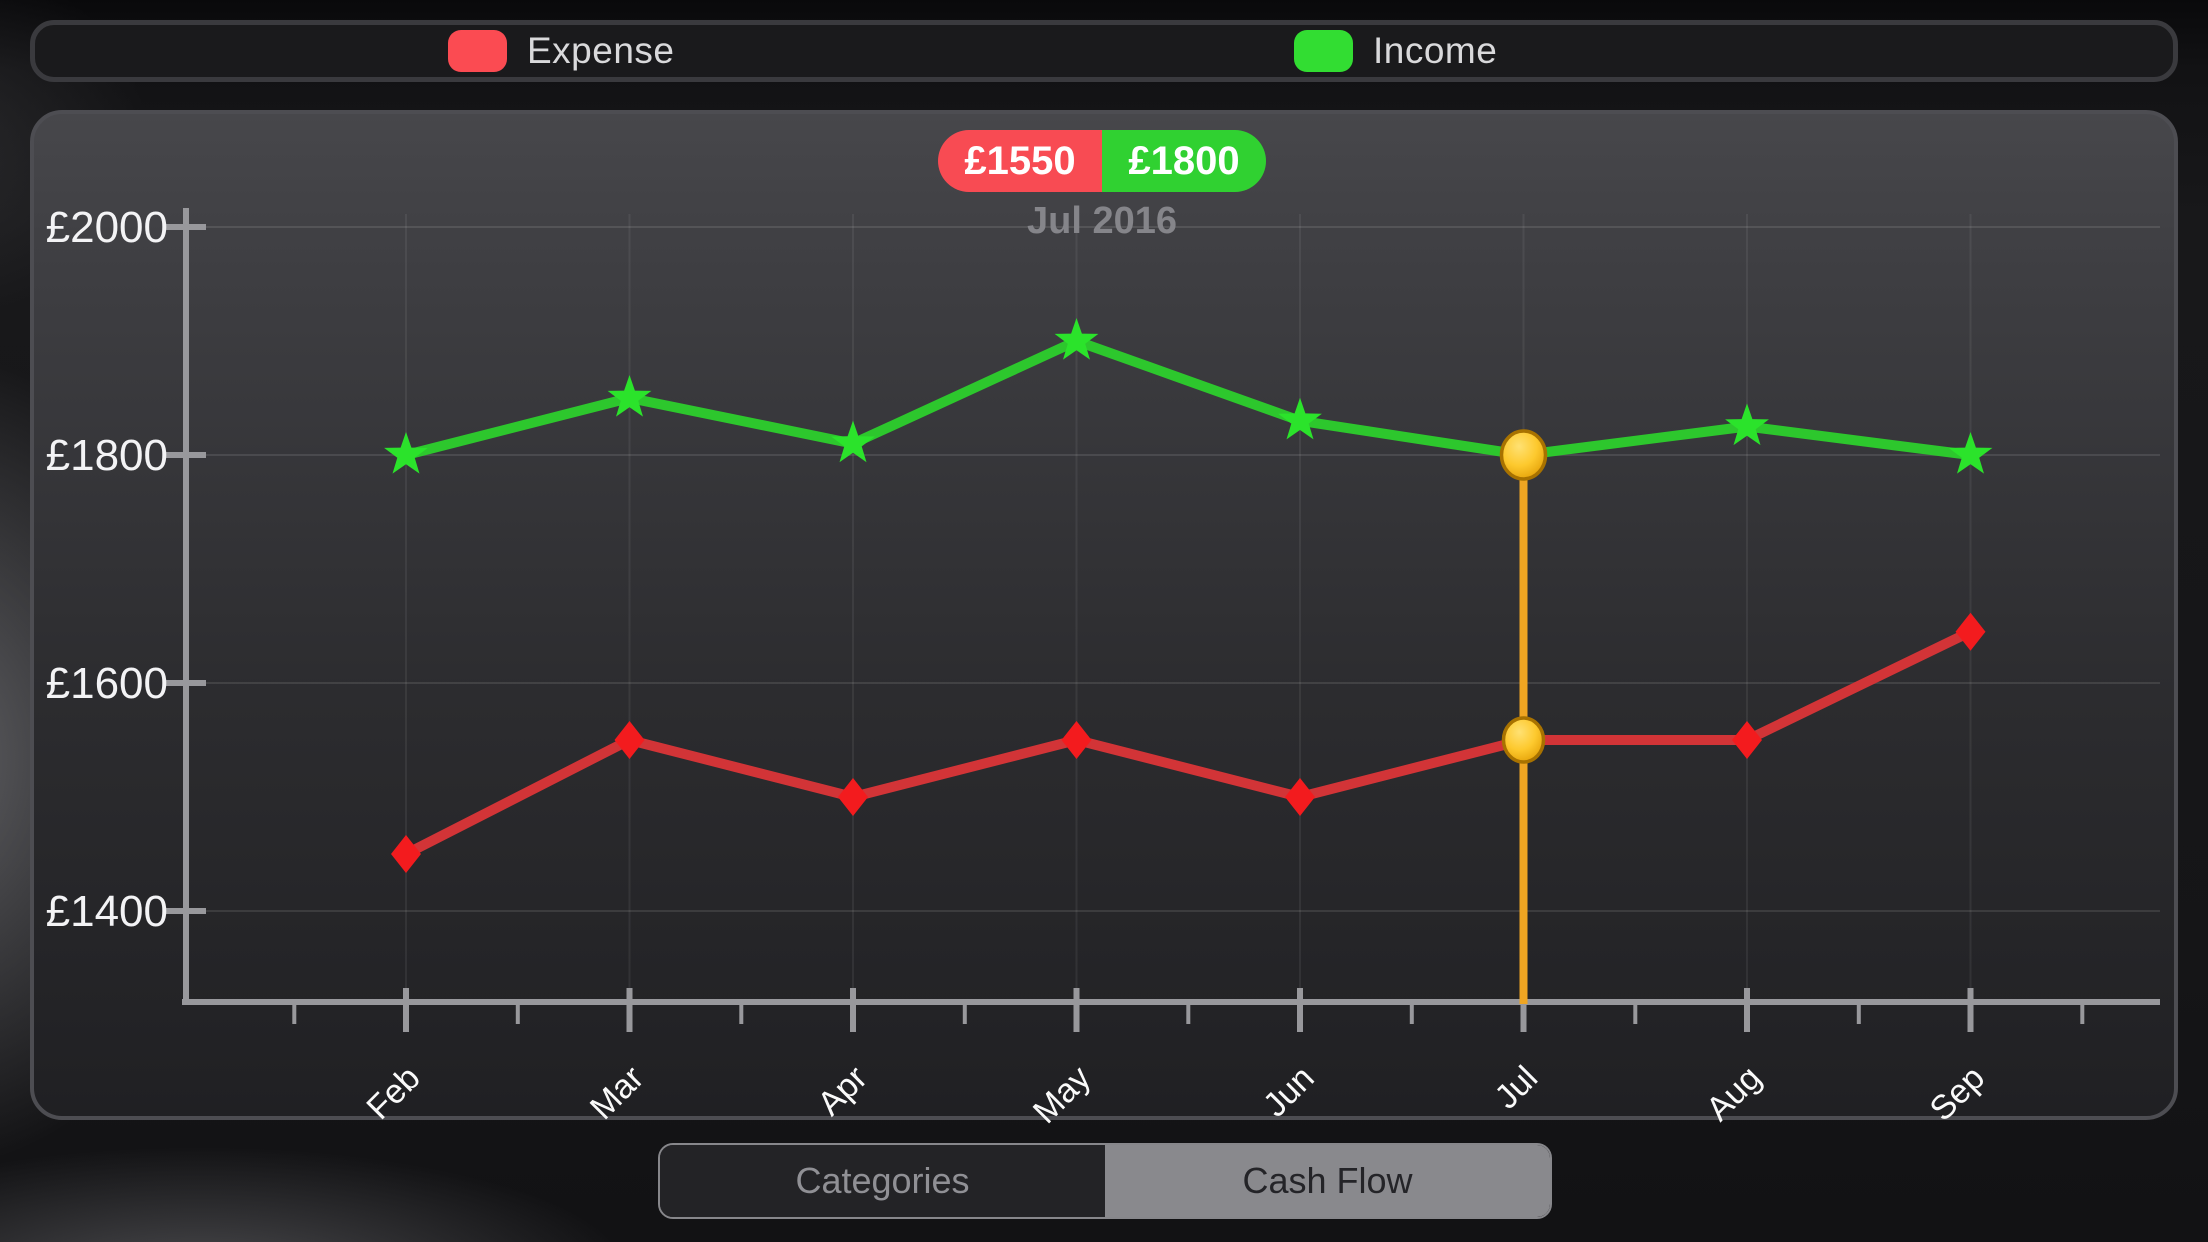  Describe the element at coordinates (1327, 1181) in the screenshot. I see `tab-cash-flow: Cash Flow` at that location.